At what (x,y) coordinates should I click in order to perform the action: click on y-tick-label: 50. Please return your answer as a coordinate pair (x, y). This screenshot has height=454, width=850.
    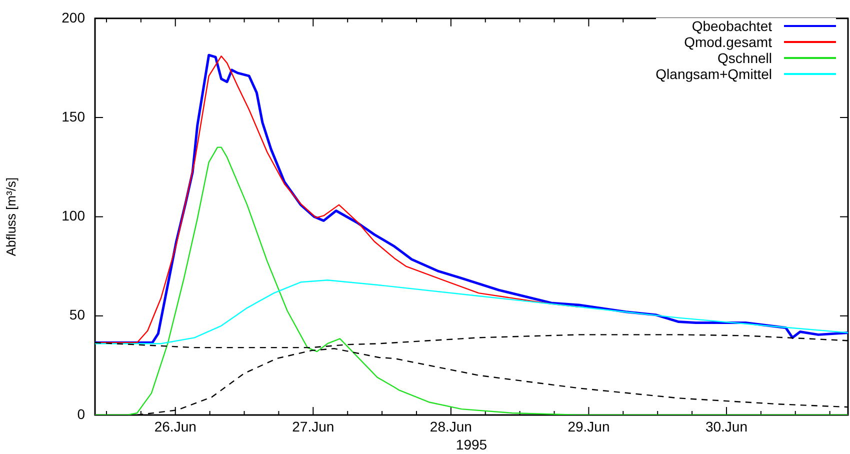
    Looking at the image, I should click on (77, 314).